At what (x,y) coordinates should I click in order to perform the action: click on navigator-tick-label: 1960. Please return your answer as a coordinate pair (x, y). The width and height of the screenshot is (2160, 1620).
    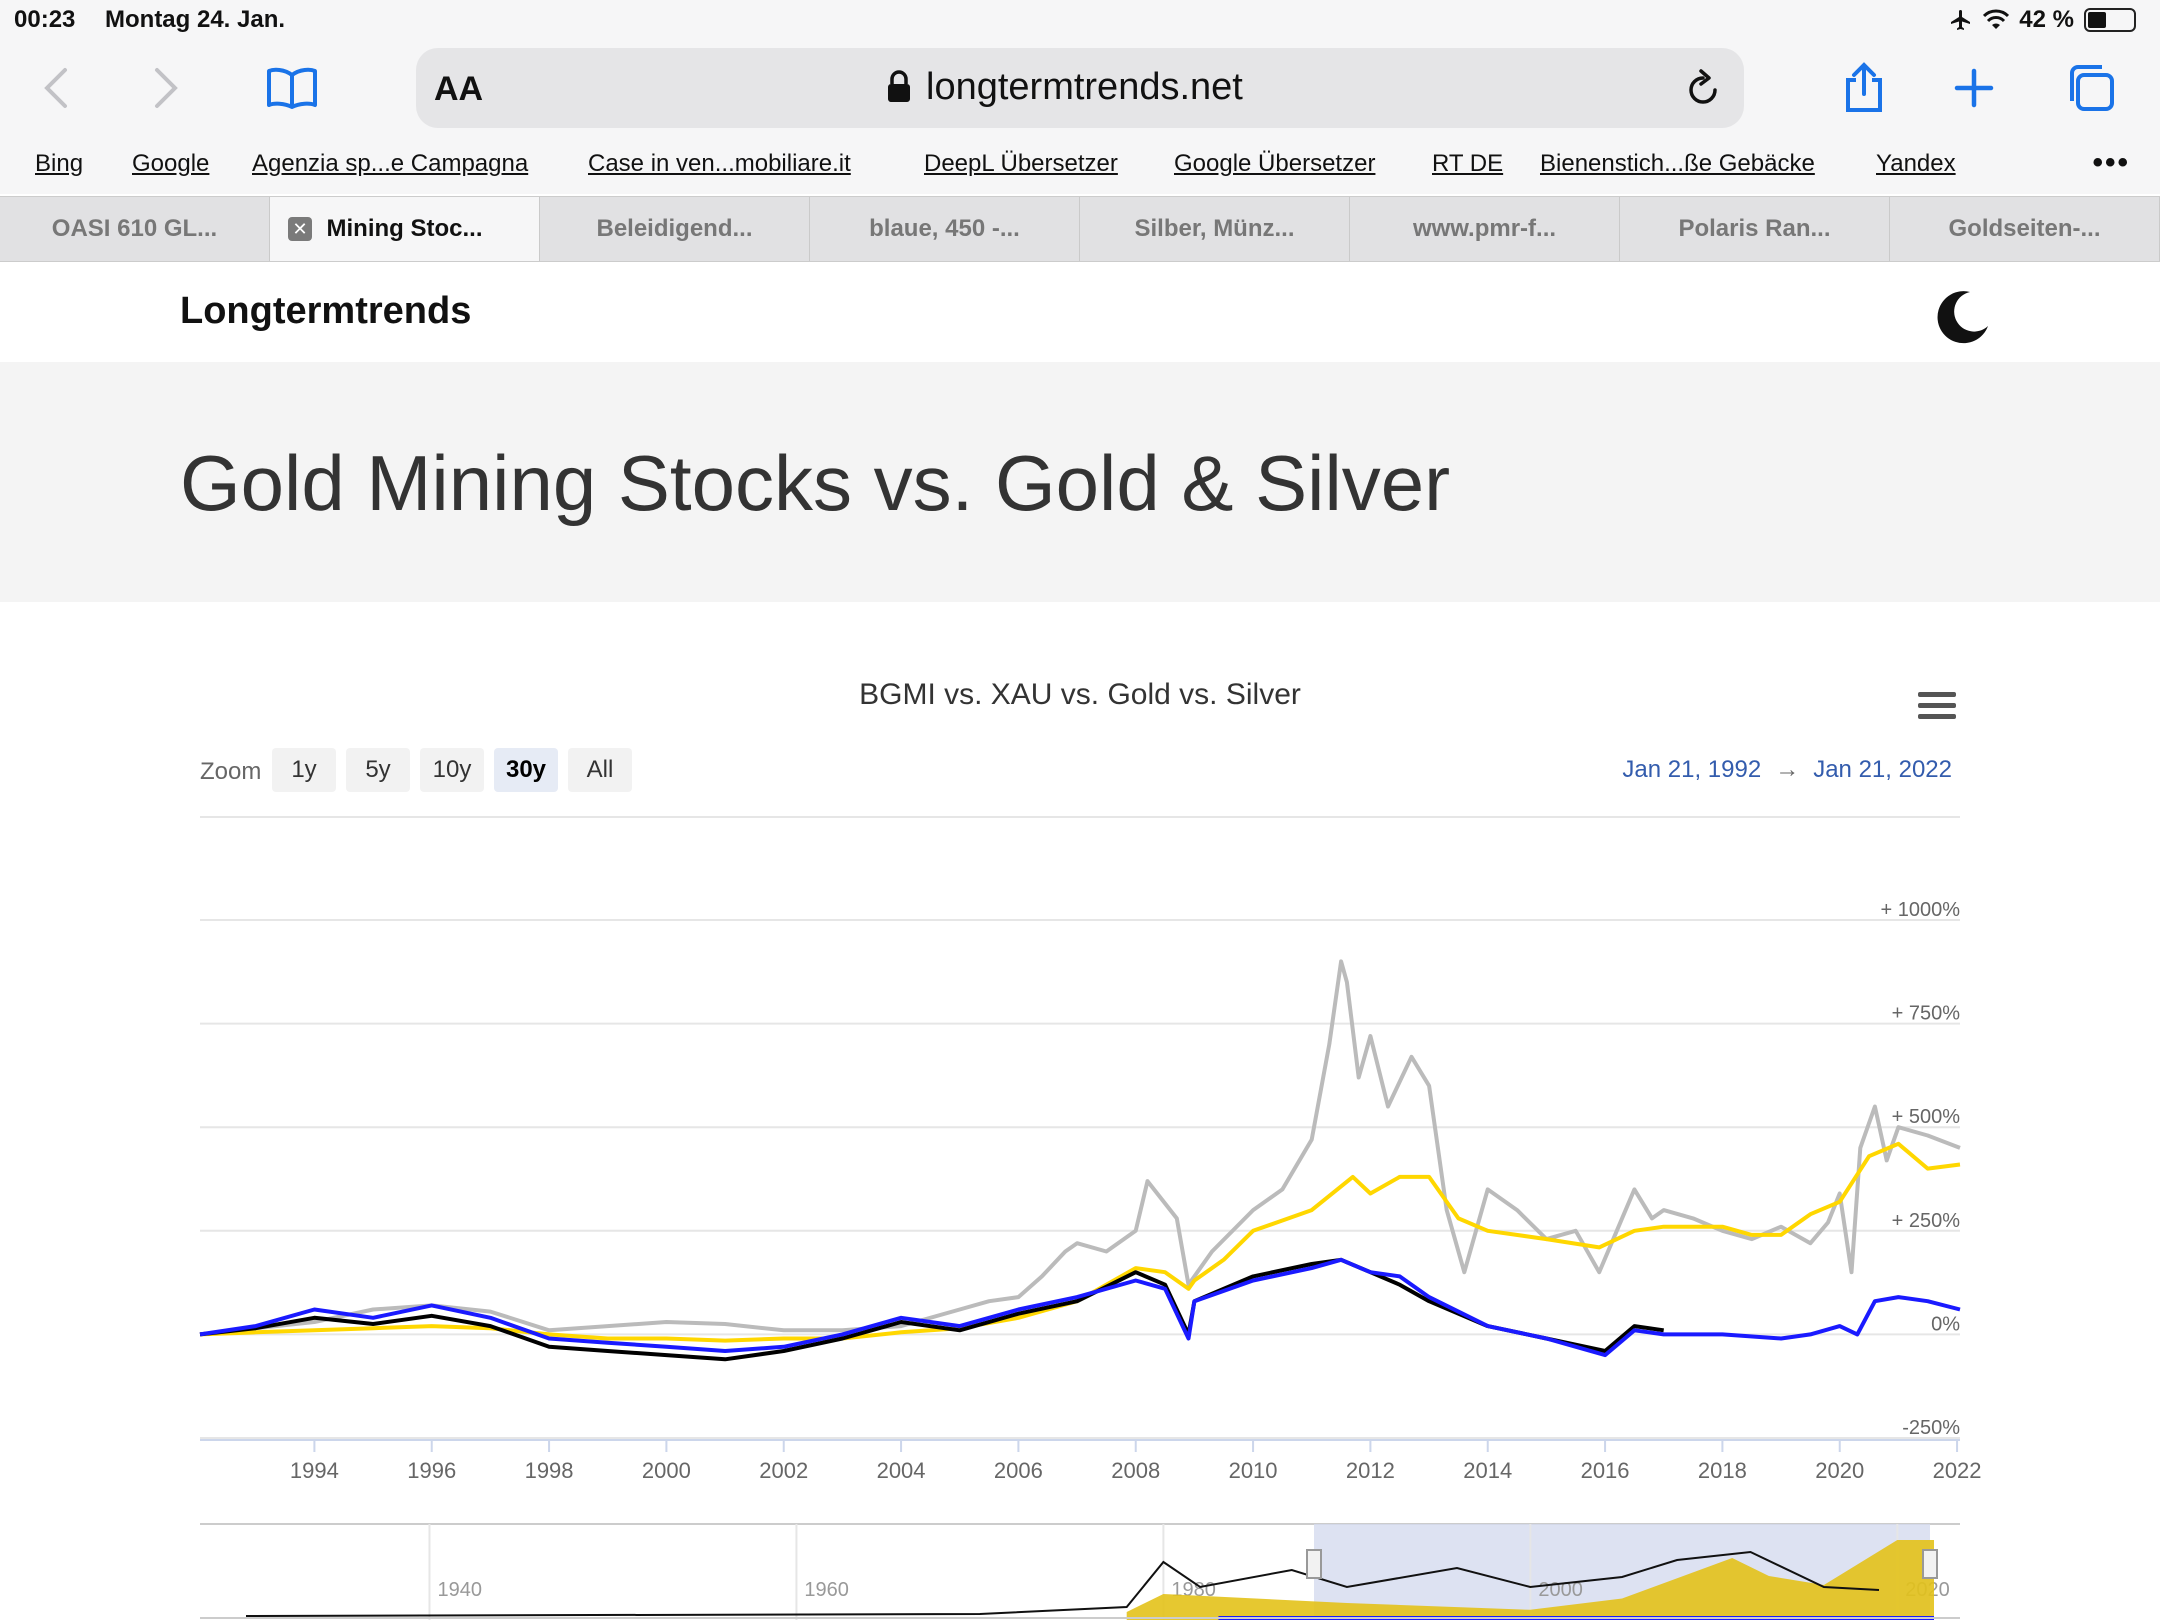
    Looking at the image, I should click on (826, 1590).